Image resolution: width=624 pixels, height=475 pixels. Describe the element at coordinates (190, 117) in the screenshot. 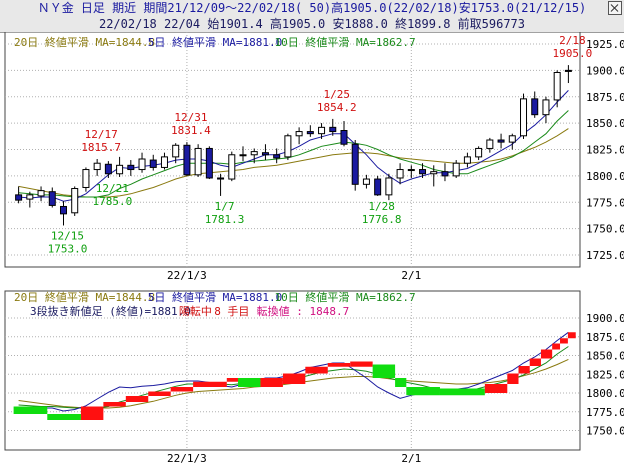

I see `high-date-label: 12/31` at that location.